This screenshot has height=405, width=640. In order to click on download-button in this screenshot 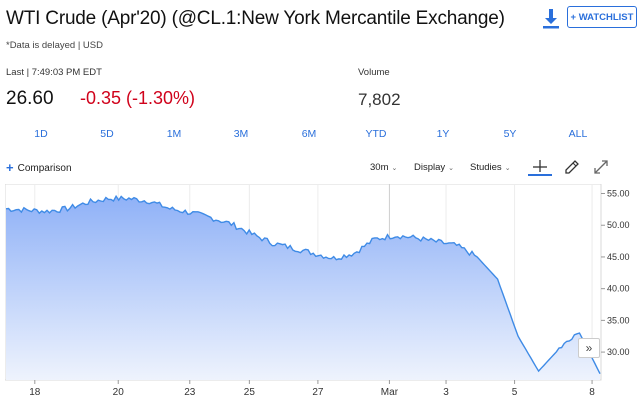, I will do `click(551, 19)`.